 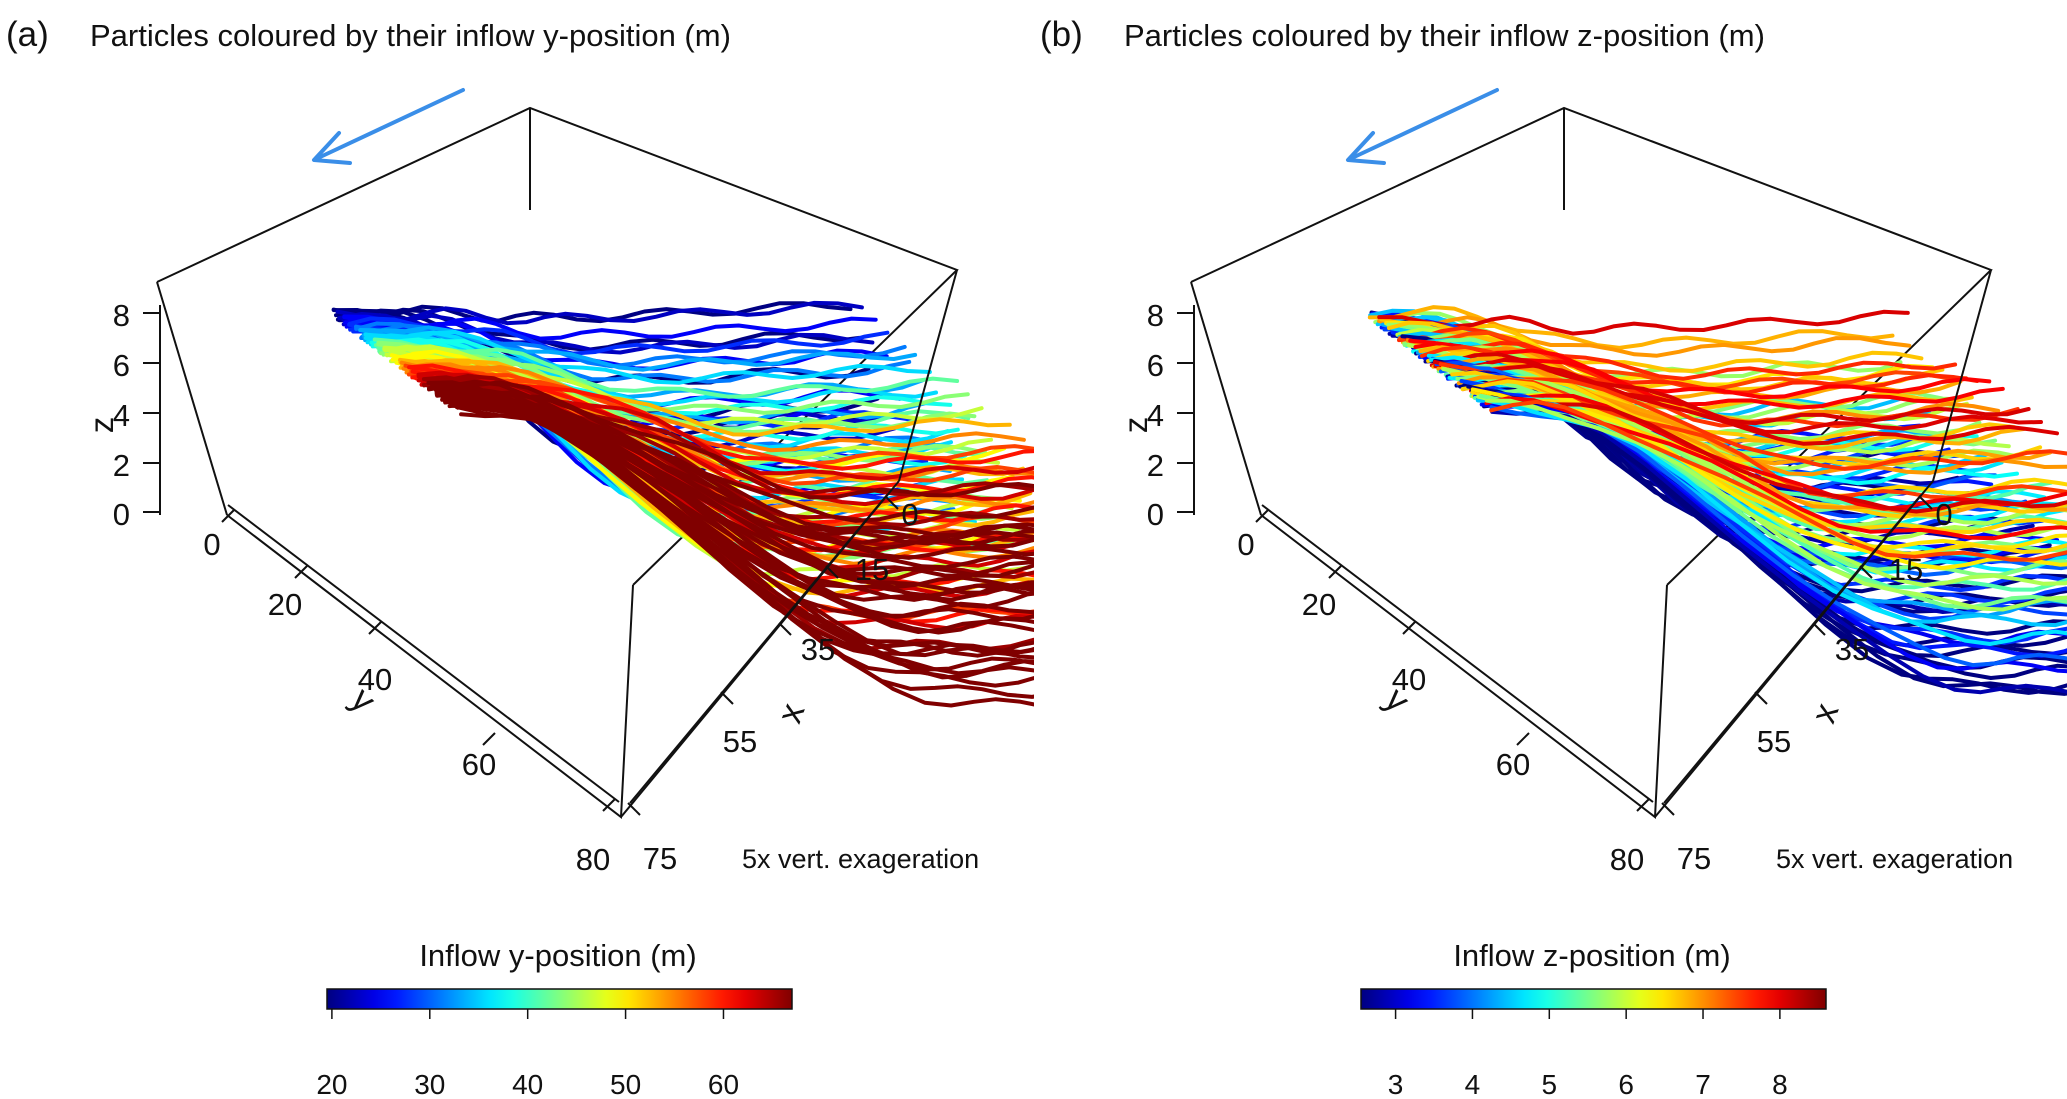 What do you see at coordinates (1588, 1084) in the screenshot?
I see `colorbar-tick-labels: 3 4 5 6 7 8` at bounding box center [1588, 1084].